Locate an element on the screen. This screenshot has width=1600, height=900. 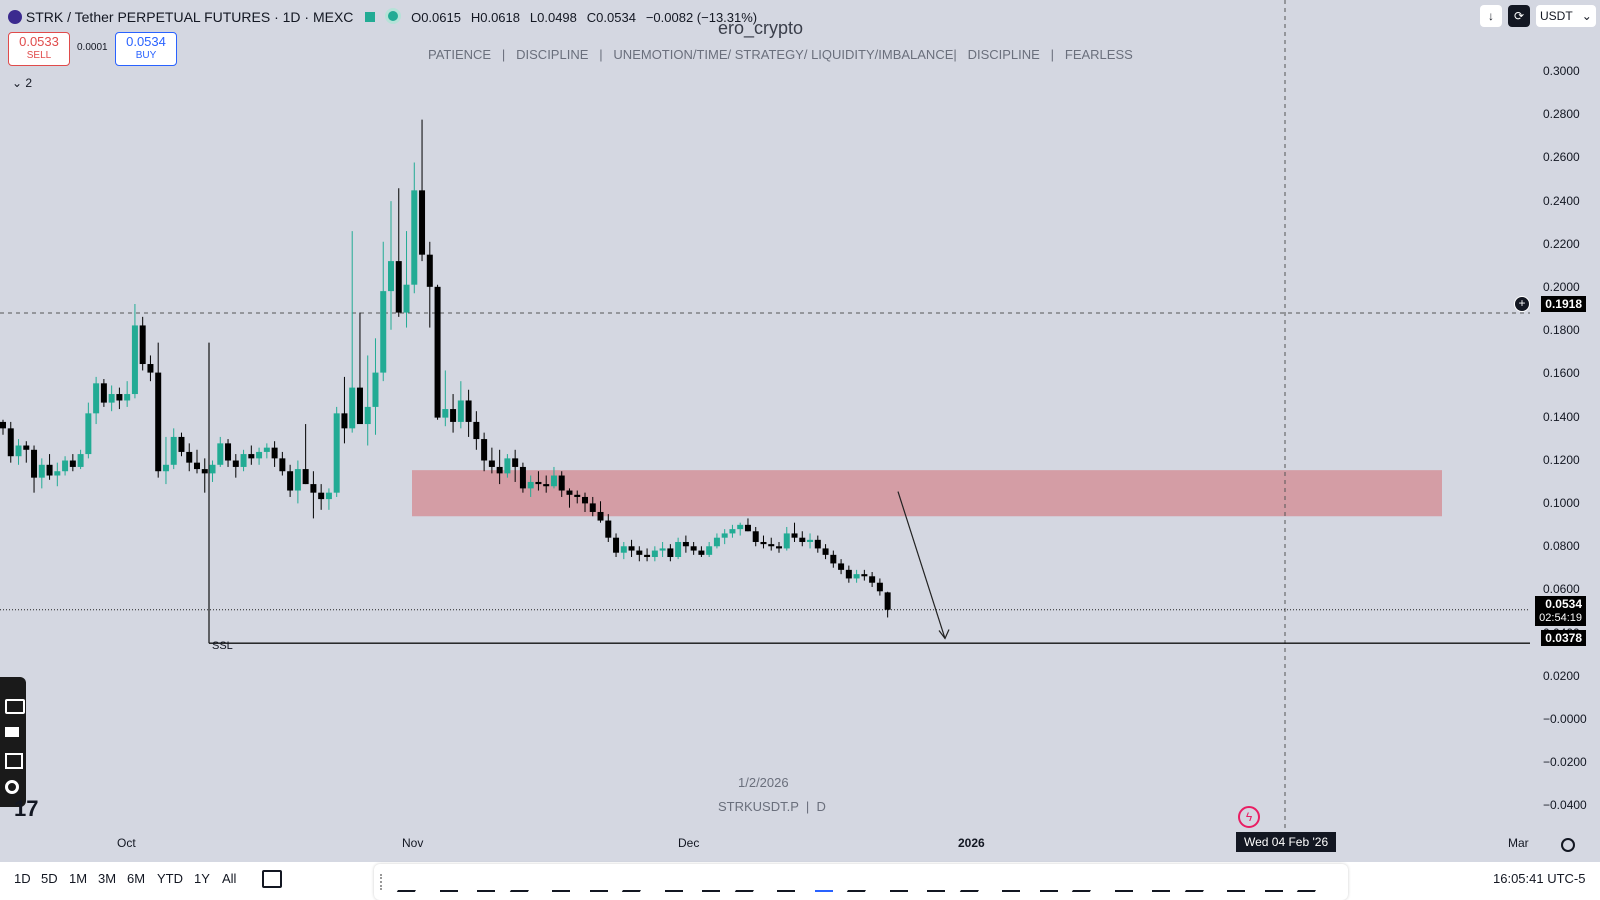
date-range-icon is located at coordinates (272, 879).